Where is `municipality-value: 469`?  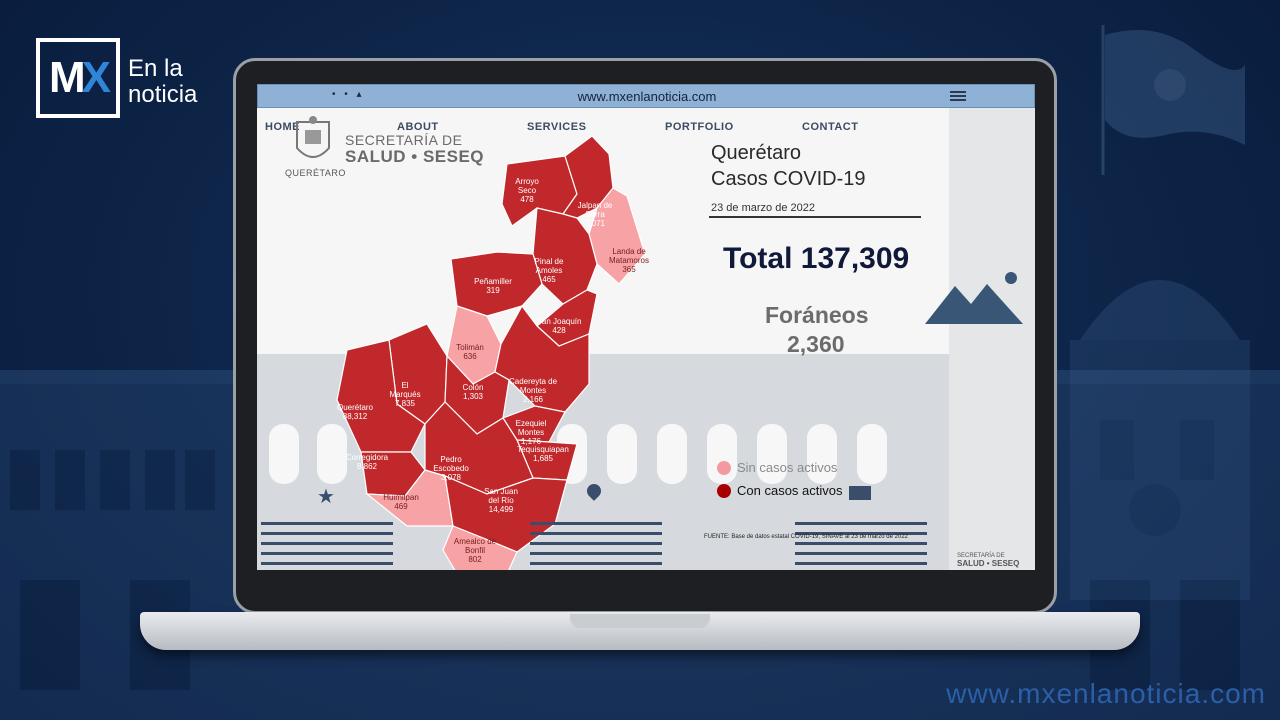 municipality-value: 469 is located at coordinates (401, 506).